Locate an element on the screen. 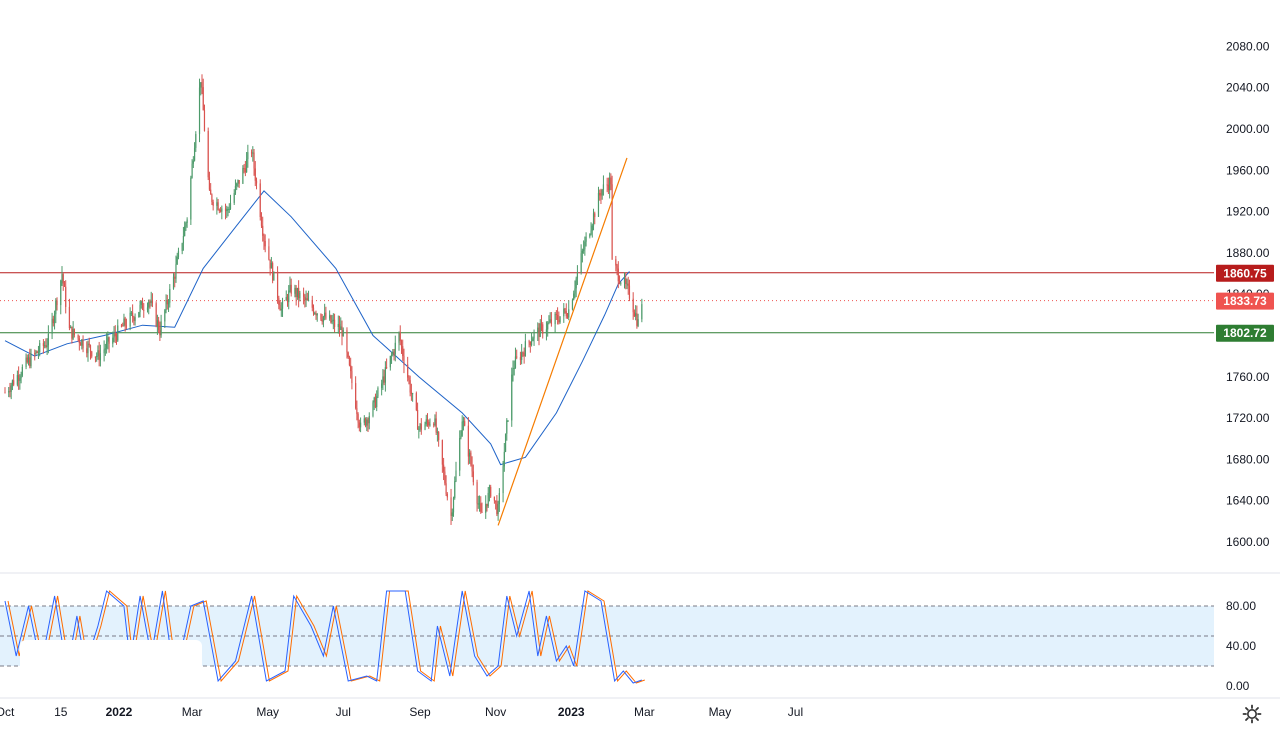 The width and height of the screenshot is (1280, 733). price-tick-label: 1920.00 is located at coordinates (1248, 212).